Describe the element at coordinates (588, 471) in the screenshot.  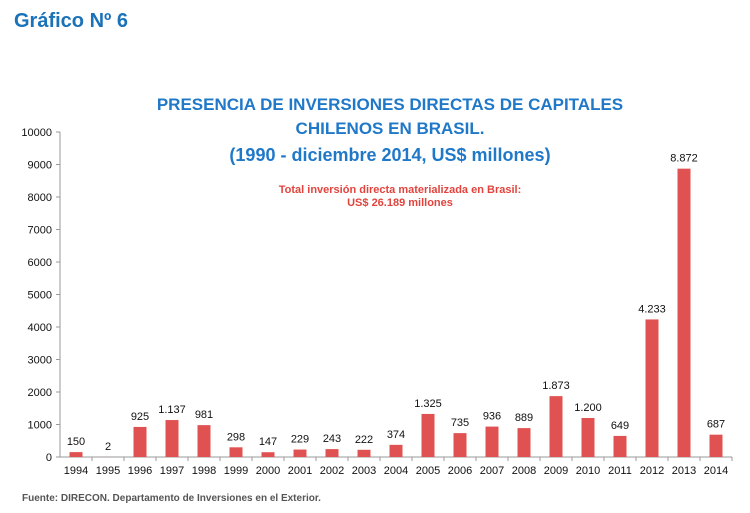
I see `x-tick-label-2010: 2010` at that location.